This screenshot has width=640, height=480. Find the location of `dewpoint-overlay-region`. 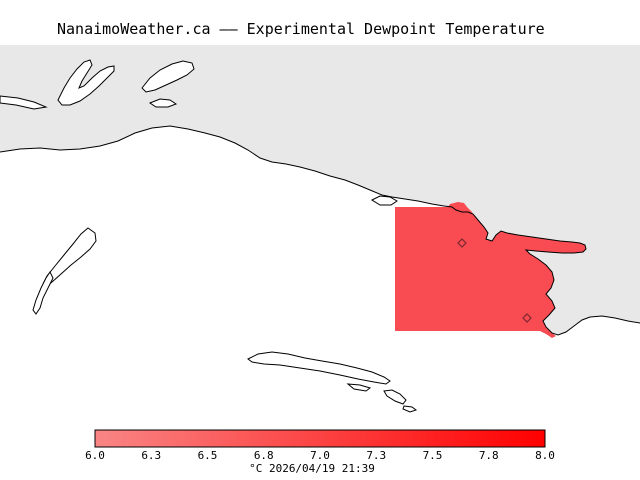

dewpoint-overlay-region is located at coordinates (490, 270).